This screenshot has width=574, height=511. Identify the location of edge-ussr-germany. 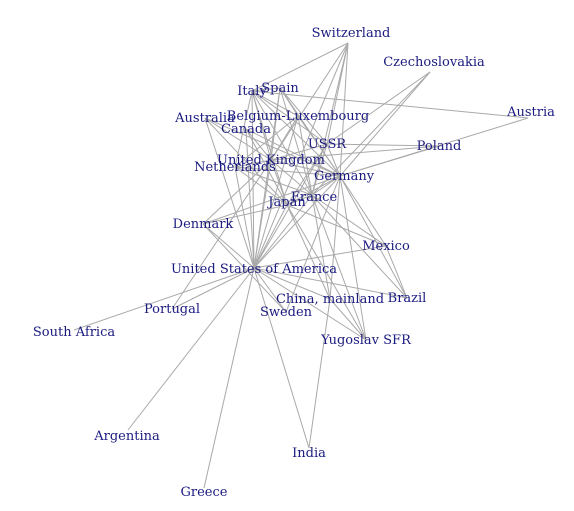
(333, 160).